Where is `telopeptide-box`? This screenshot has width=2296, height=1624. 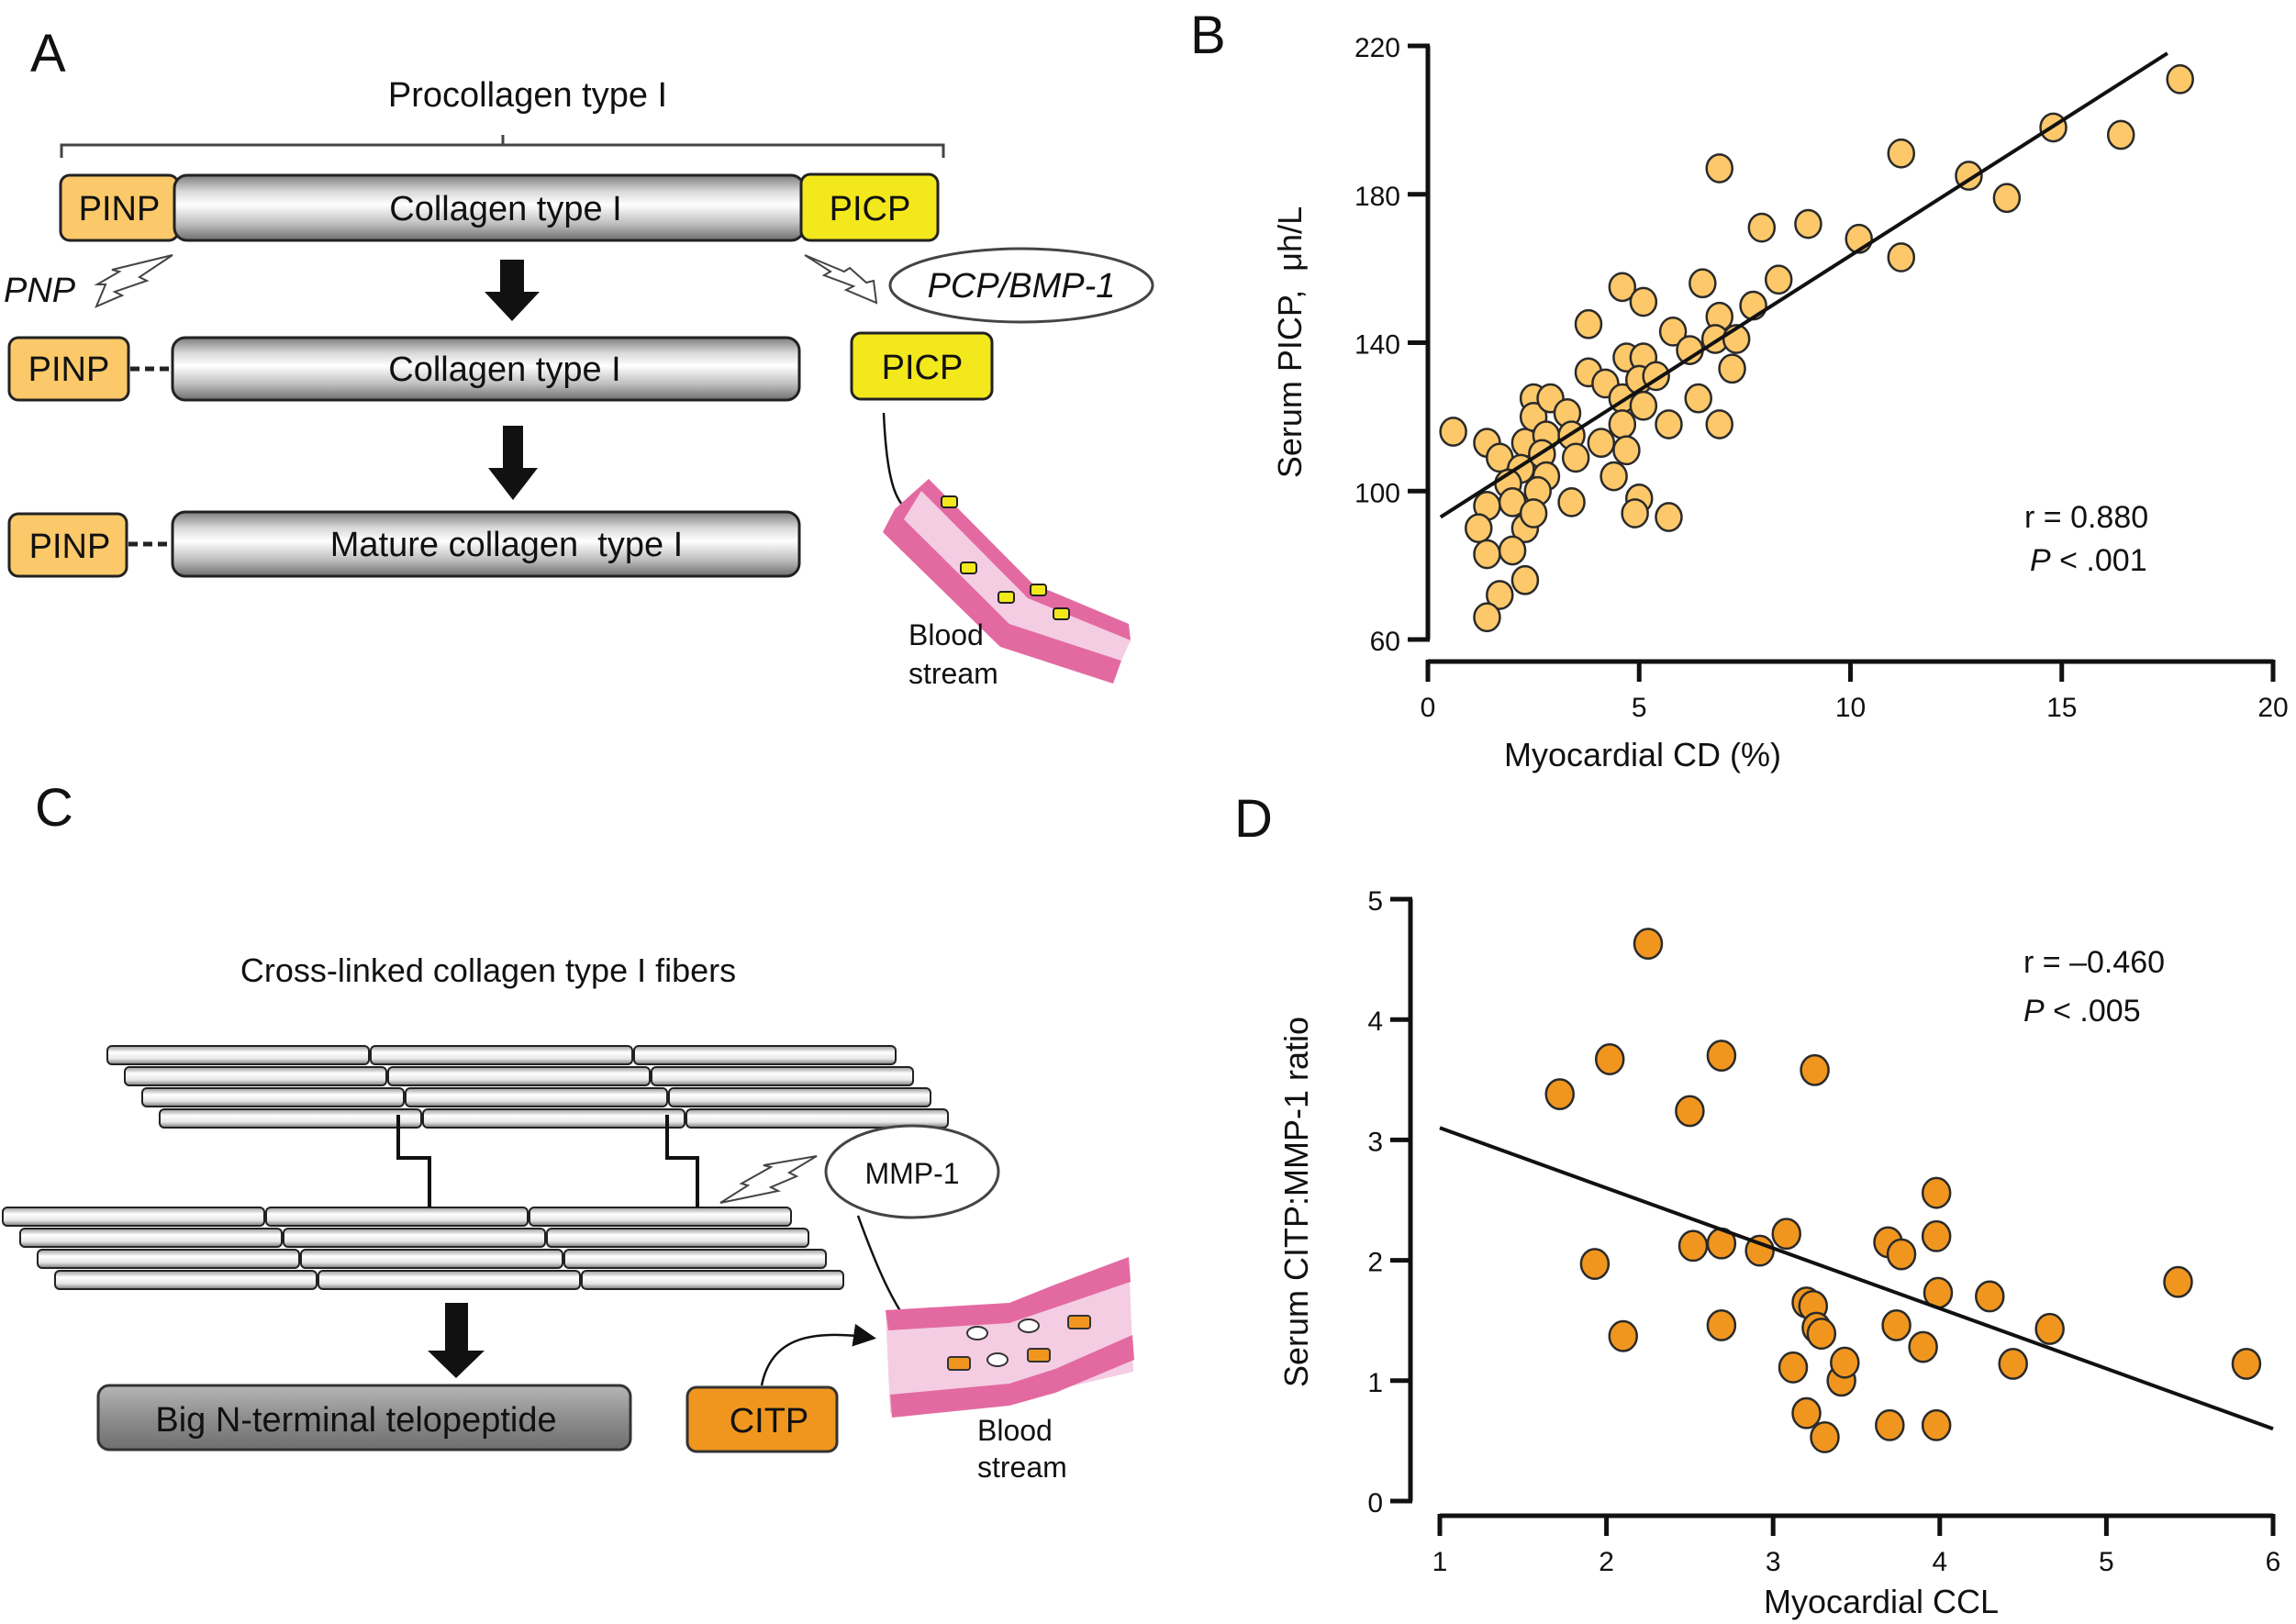
telopeptide-box is located at coordinates (364, 1418).